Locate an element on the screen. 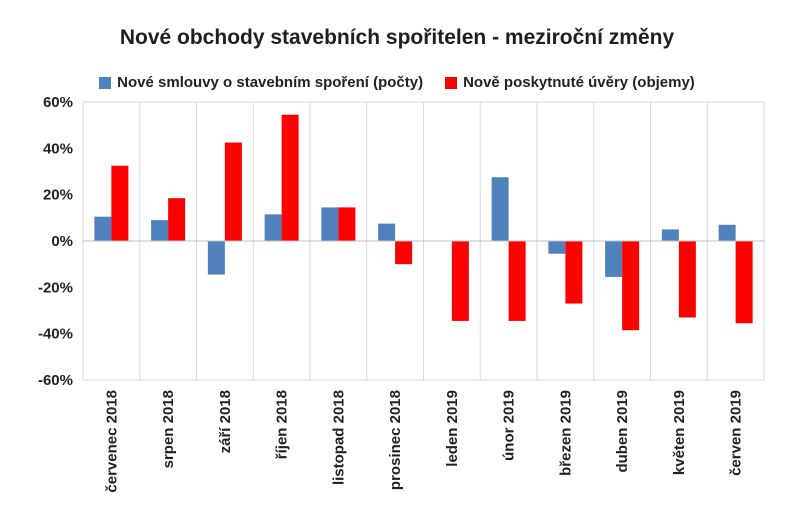 This screenshot has height=521, width=794. y-tick-label: 0% is located at coordinates (62, 241).